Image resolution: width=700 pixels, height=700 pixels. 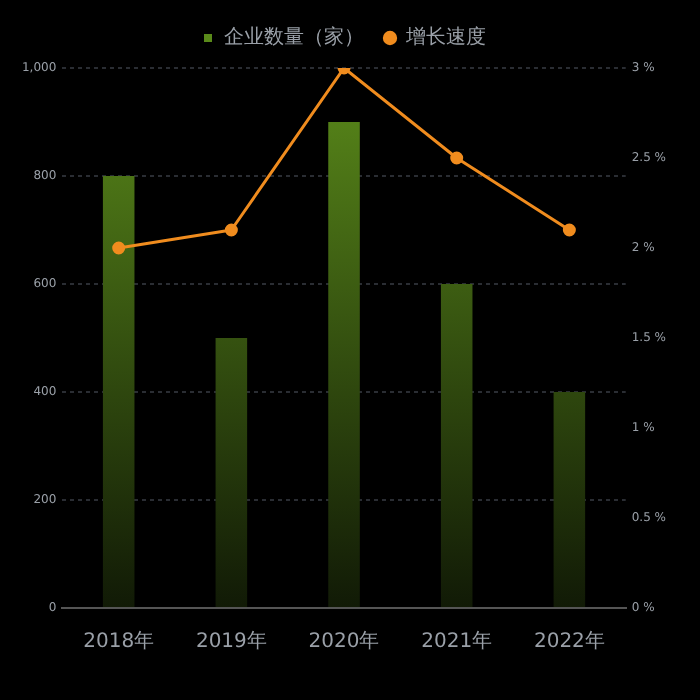 I want to click on x-tick-label: 2022年, so click(x=569, y=641).